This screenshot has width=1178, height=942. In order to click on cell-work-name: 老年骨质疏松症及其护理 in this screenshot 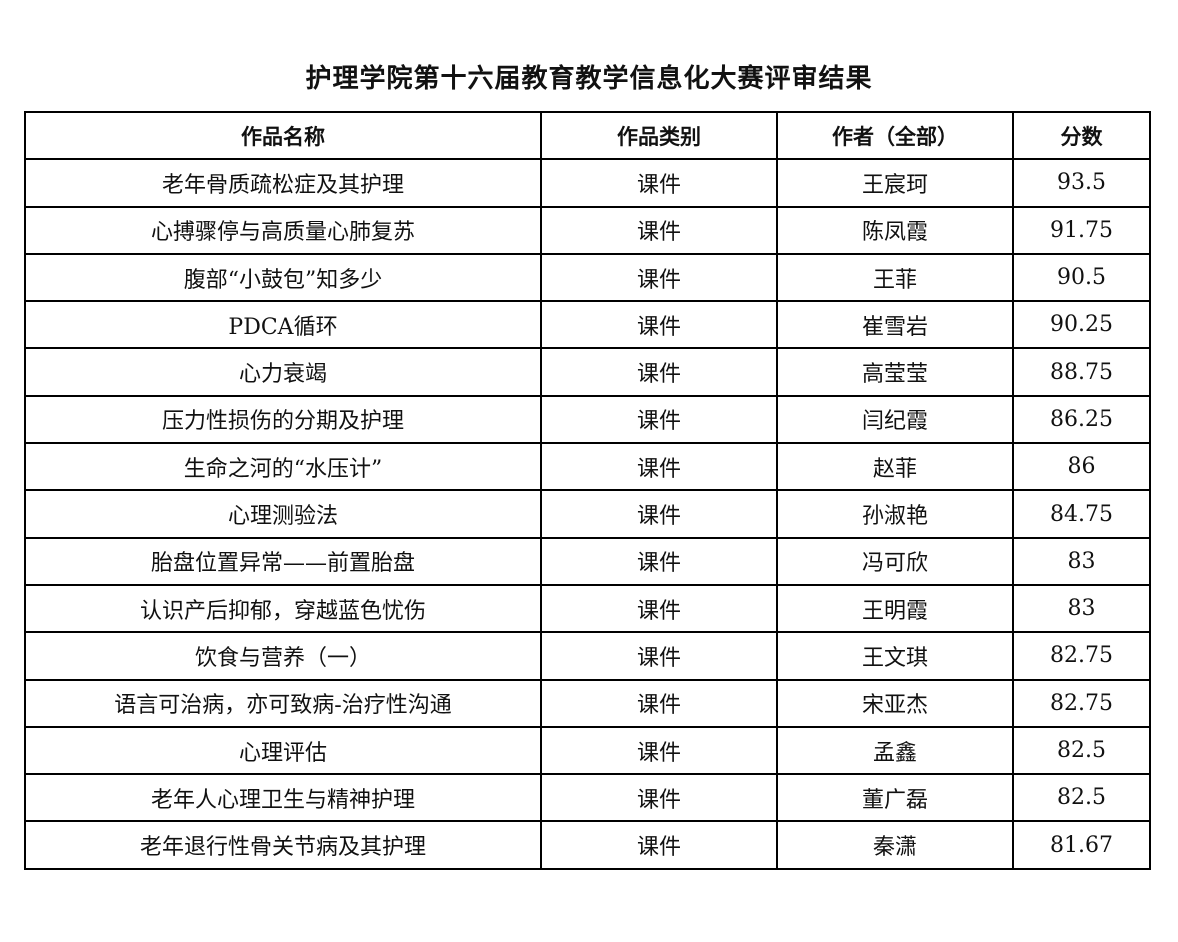, I will do `click(283, 183)`.